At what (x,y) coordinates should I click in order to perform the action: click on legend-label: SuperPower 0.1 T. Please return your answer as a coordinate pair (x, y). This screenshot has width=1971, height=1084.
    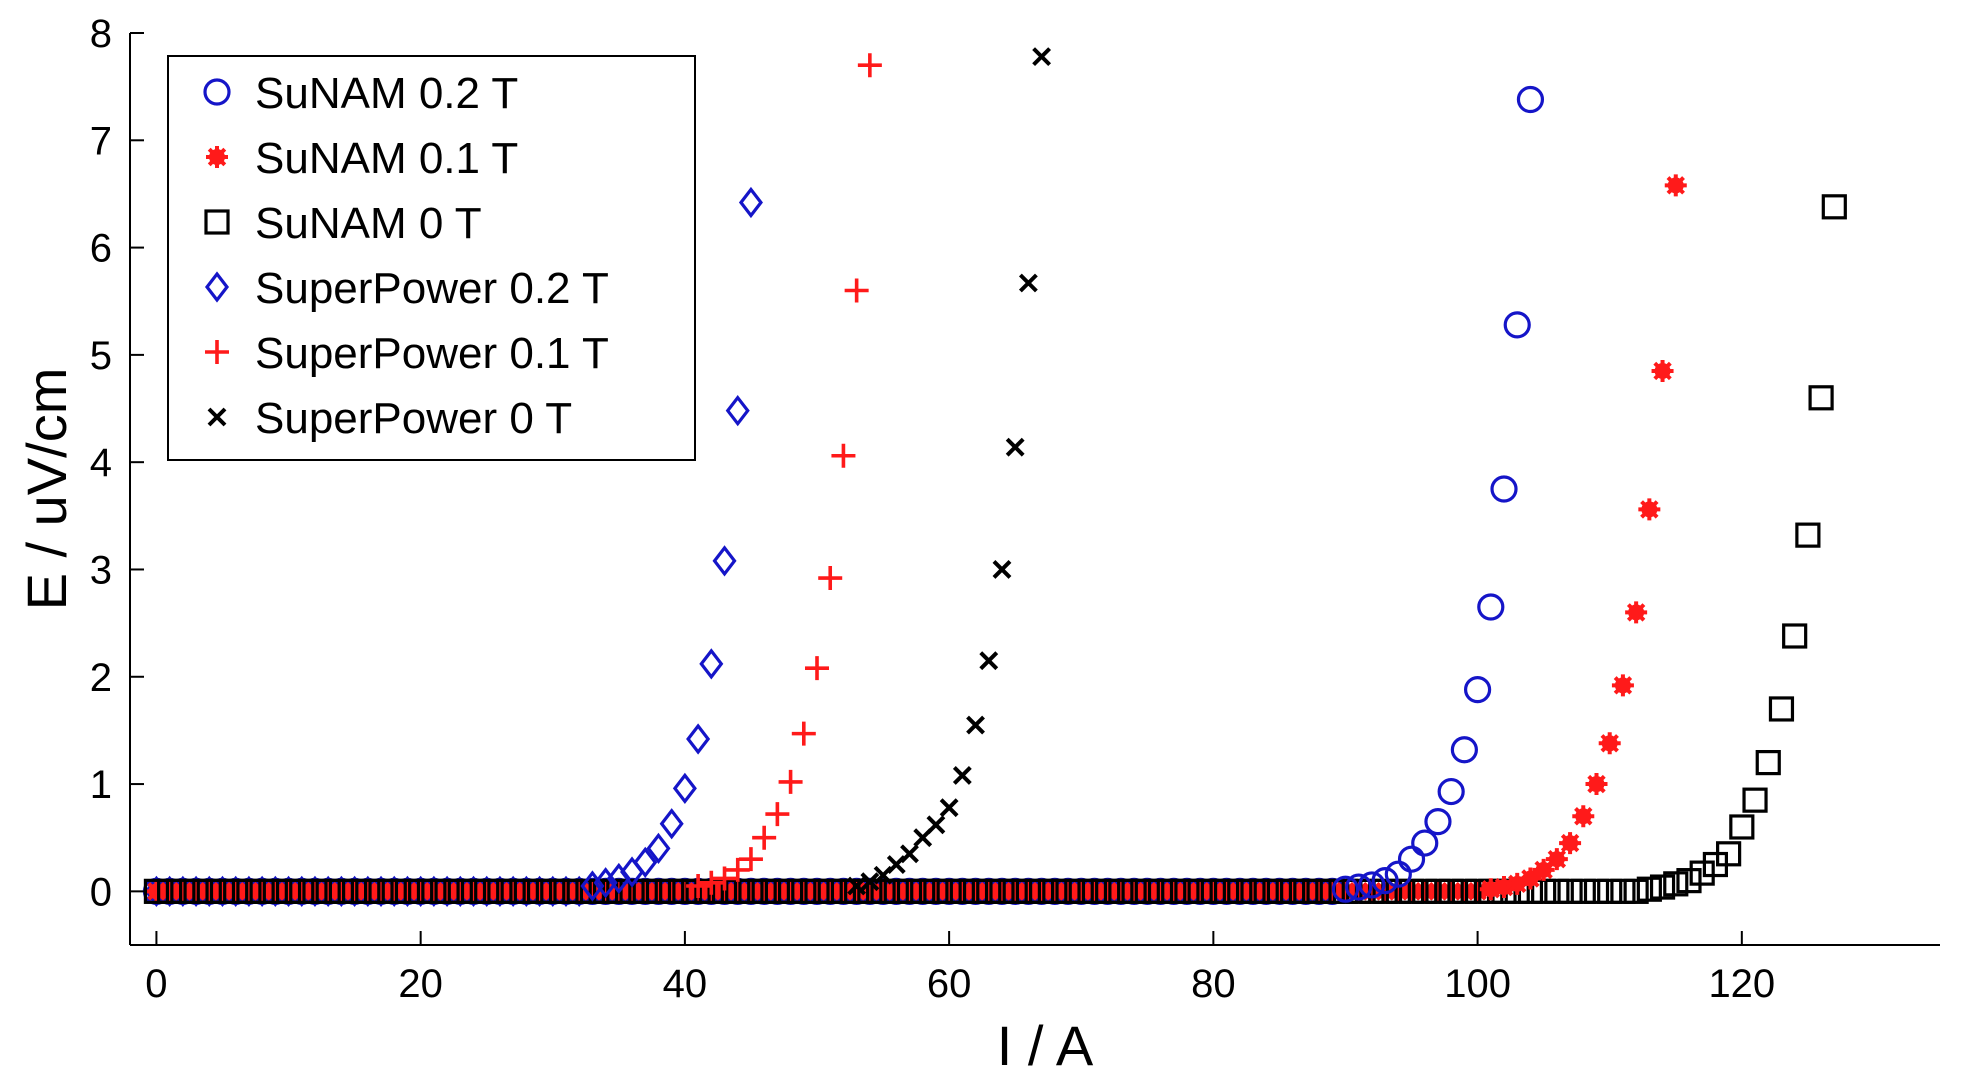
    Looking at the image, I should click on (432, 353).